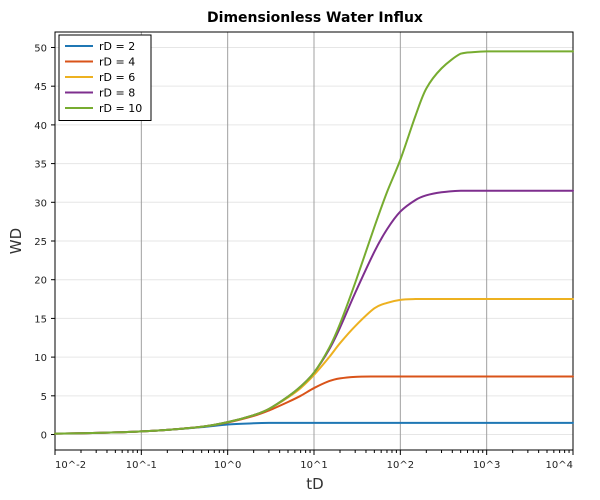  I want to click on x-tick-label: 10^0, so click(227, 465).